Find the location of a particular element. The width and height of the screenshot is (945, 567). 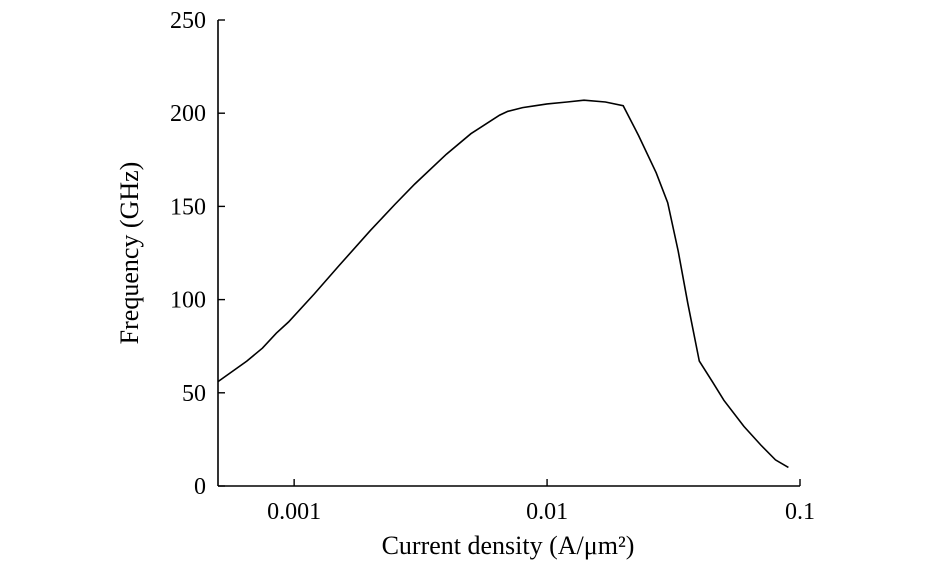

y-tick-label: 50 is located at coordinates (194, 394).